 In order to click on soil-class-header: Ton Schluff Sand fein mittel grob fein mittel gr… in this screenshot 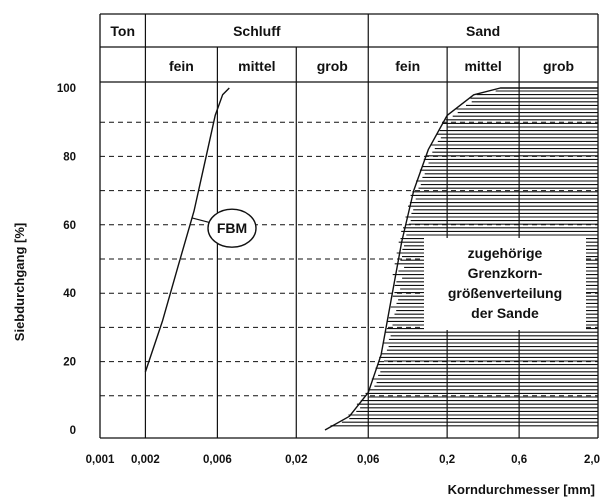, I will do `click(342, 48)`.